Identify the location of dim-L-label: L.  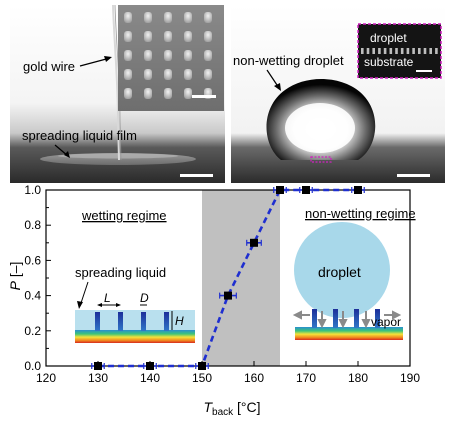
(107, 298).